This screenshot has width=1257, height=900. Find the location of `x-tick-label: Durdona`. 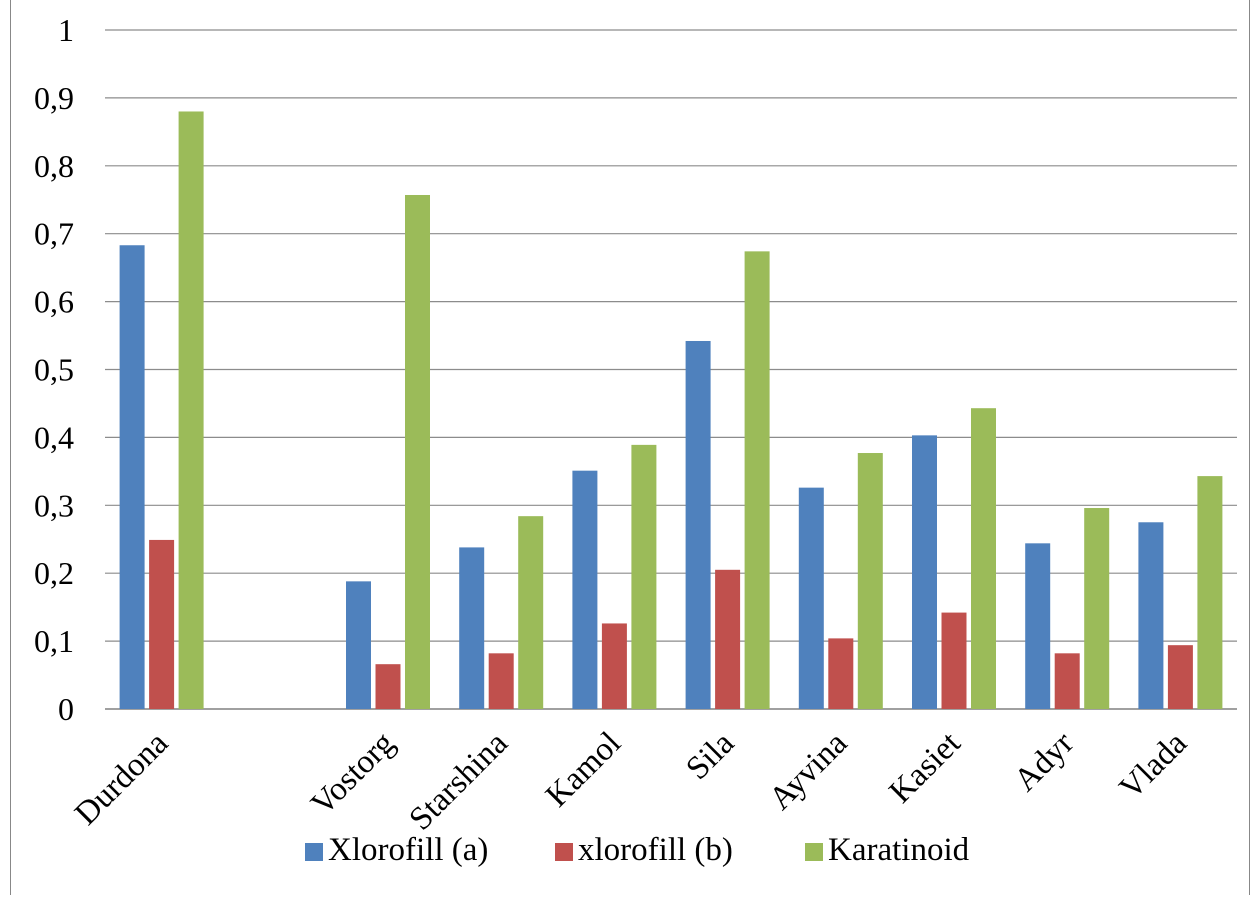

x-tick-label: Durdona is located at coordinates (121, 778).